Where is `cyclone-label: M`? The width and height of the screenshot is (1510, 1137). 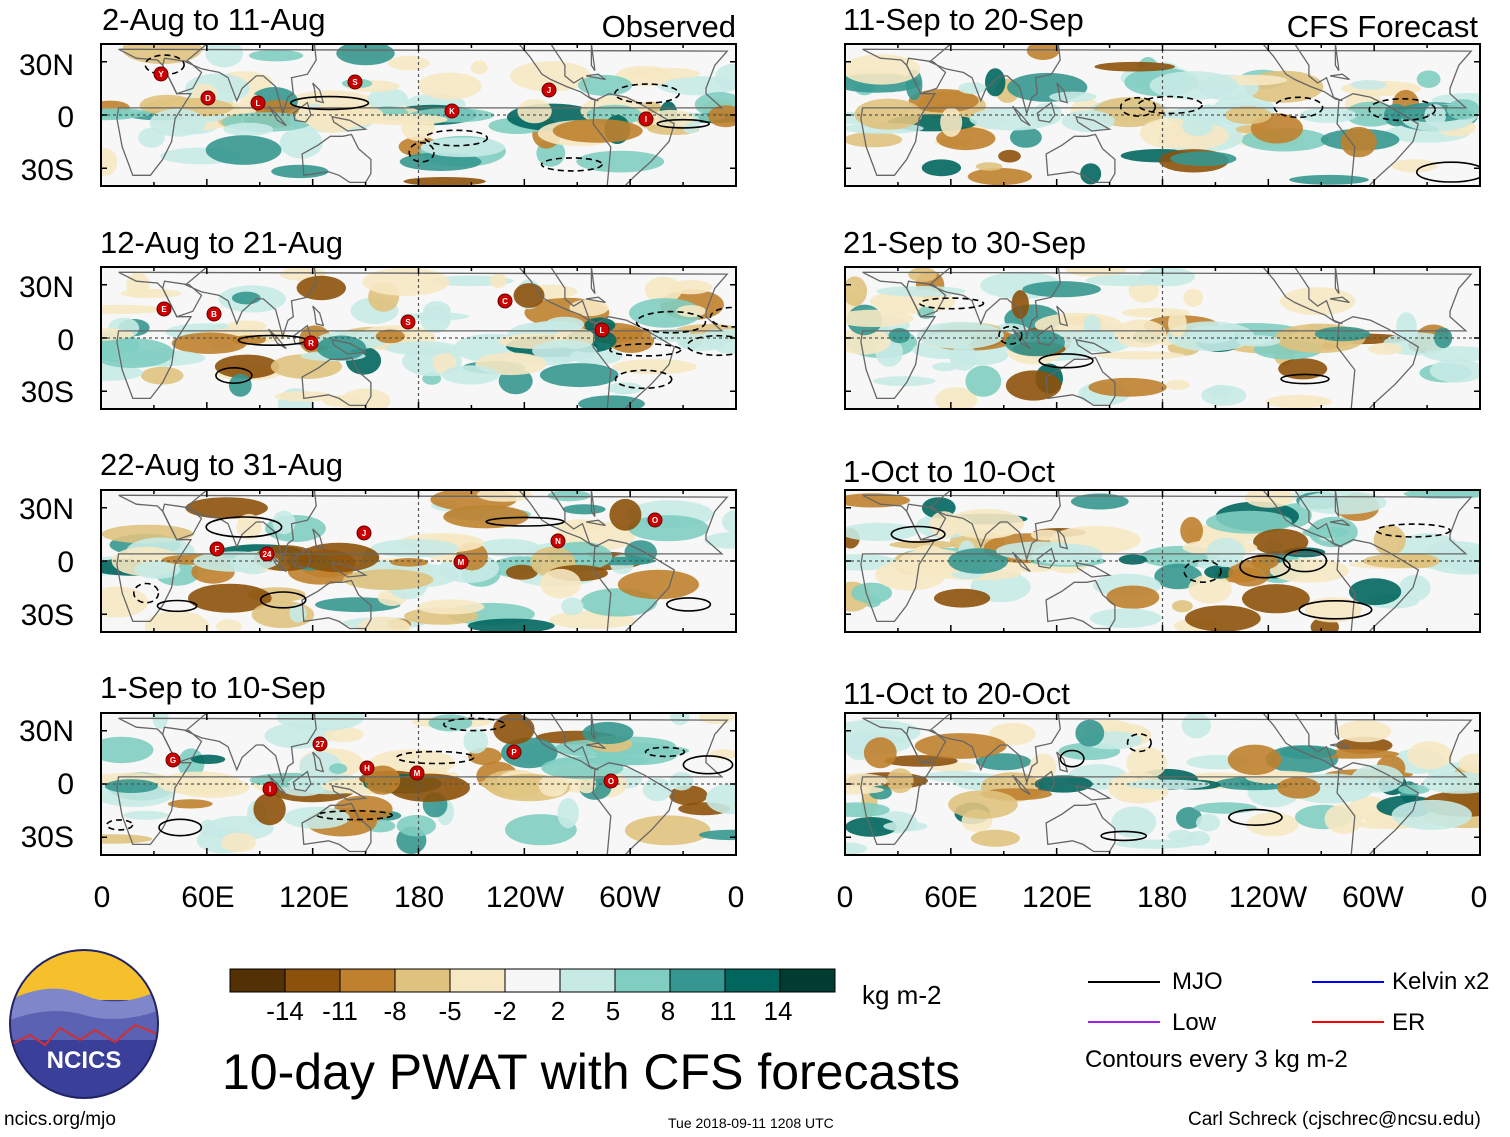 cyclone-label: M is located at coordinates (417, 773).